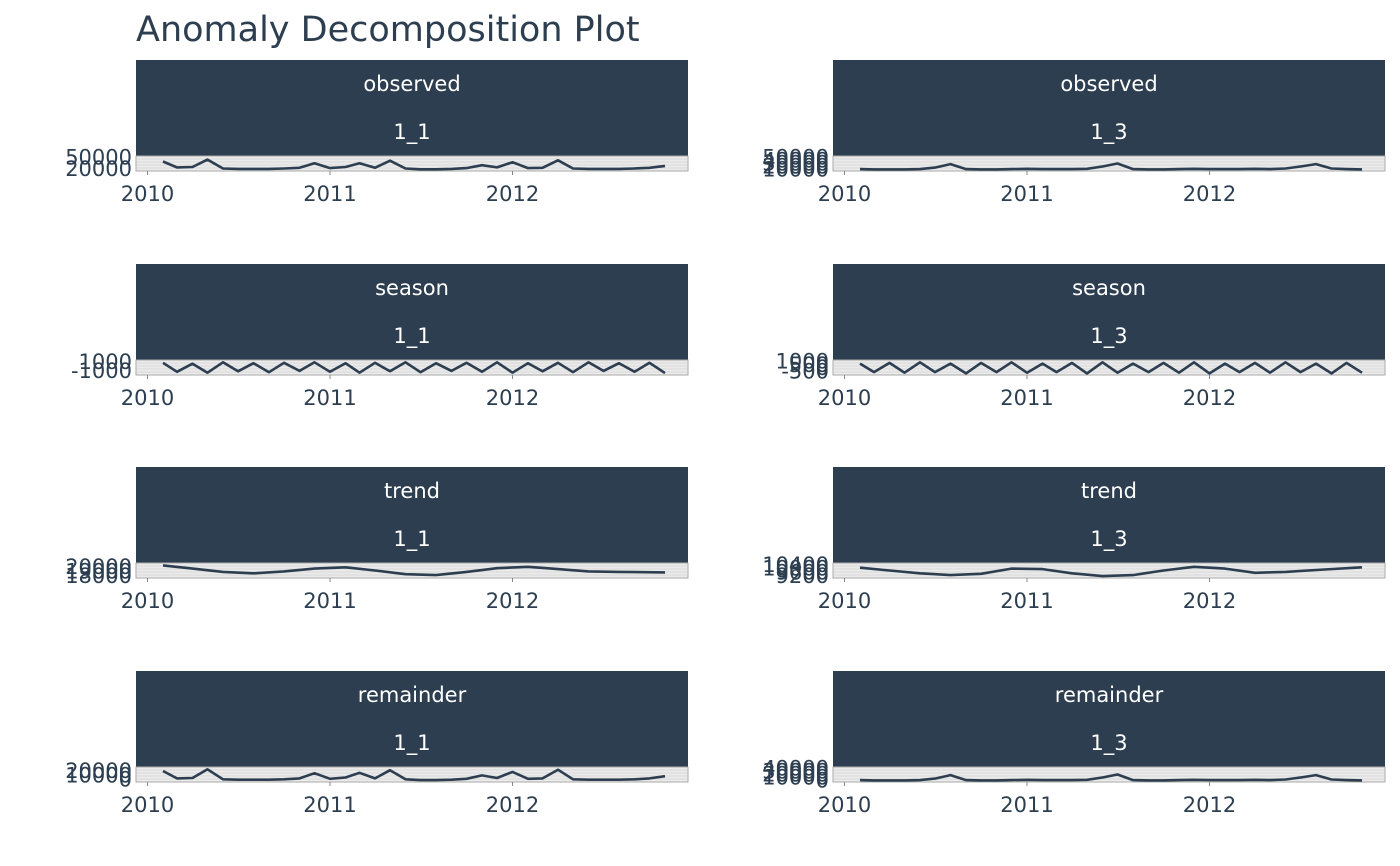  I want to click on y-tick-label: -500, so click(805, 371).